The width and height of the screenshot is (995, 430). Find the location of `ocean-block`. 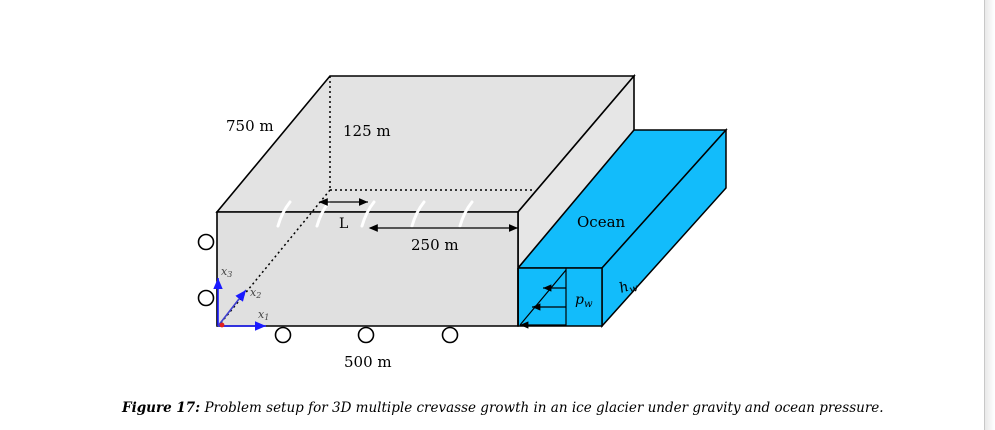

ocean-block is located at coordinates (622, 228).